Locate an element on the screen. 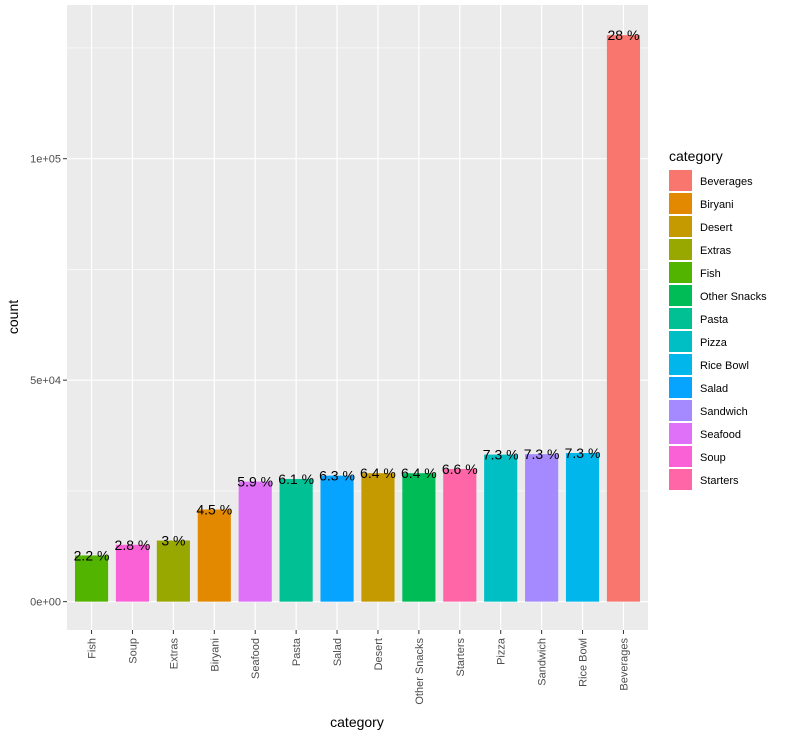 This screenshot has width=789, height=743. bar-fish is located at coordinates (91, 578).